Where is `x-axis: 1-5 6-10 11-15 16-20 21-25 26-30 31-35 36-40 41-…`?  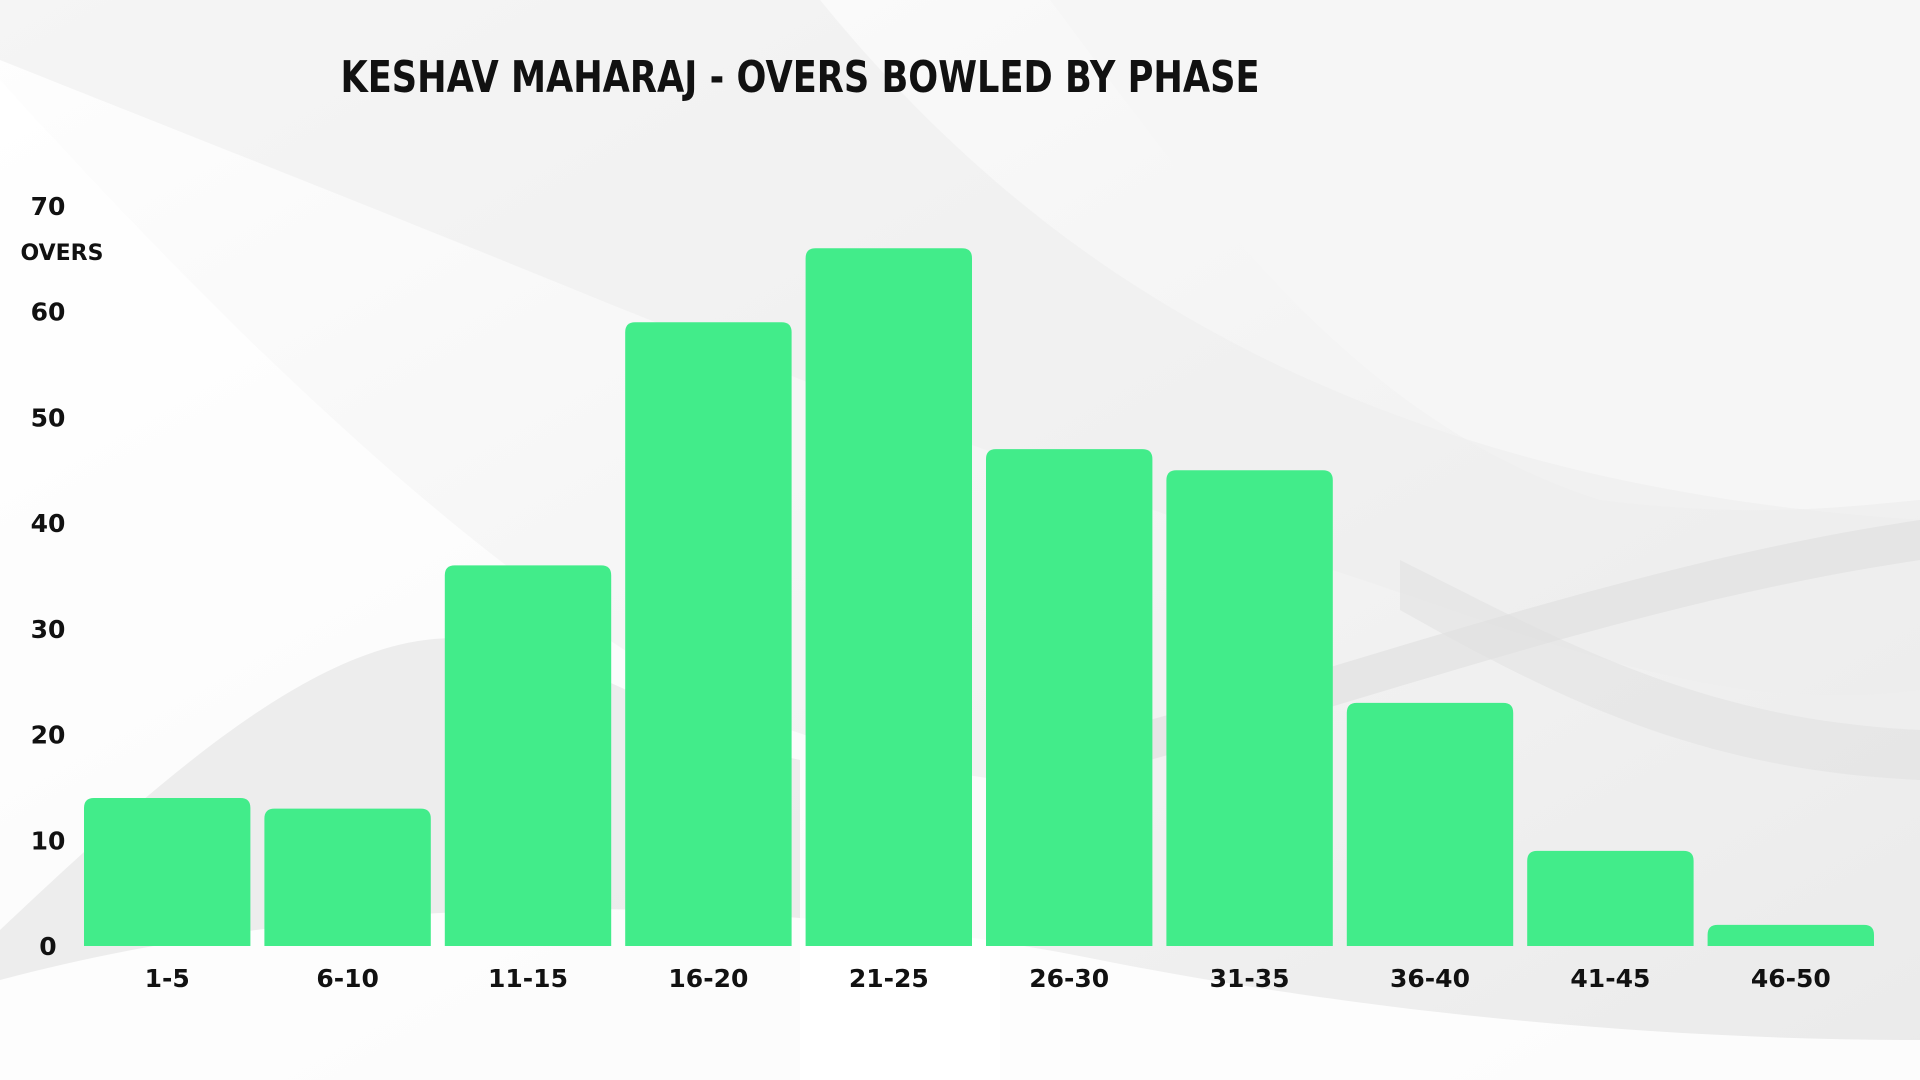 x-axis: 1-5 6-10 11-15 16-20 21-25 26-30 31-35 36-40 41-… is located at coordinates (988, 978).